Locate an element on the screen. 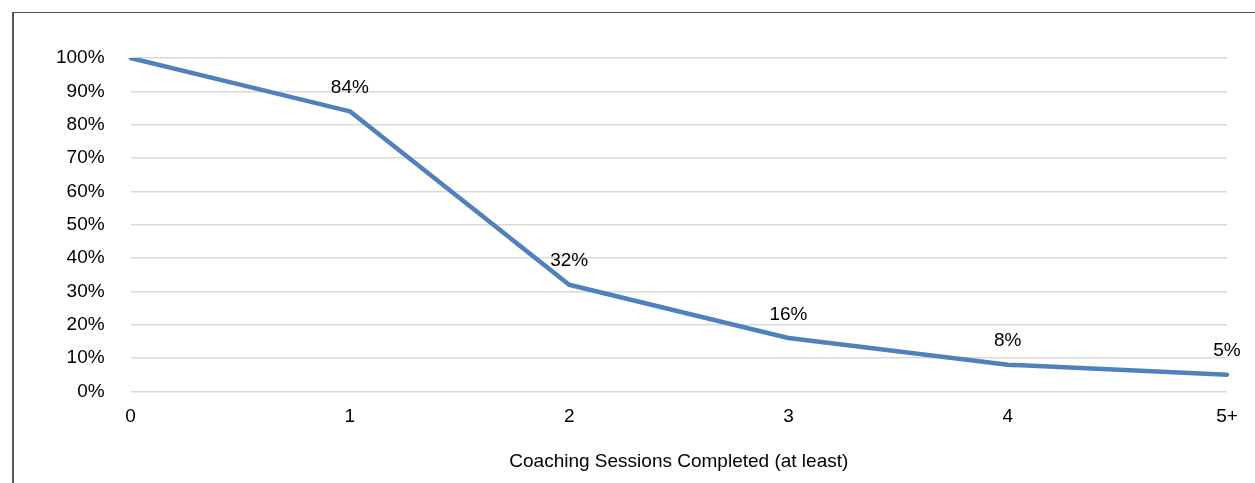 This screenshot has width=1255, height=483. data-label: 8% is located at coordinates (1007, 340).